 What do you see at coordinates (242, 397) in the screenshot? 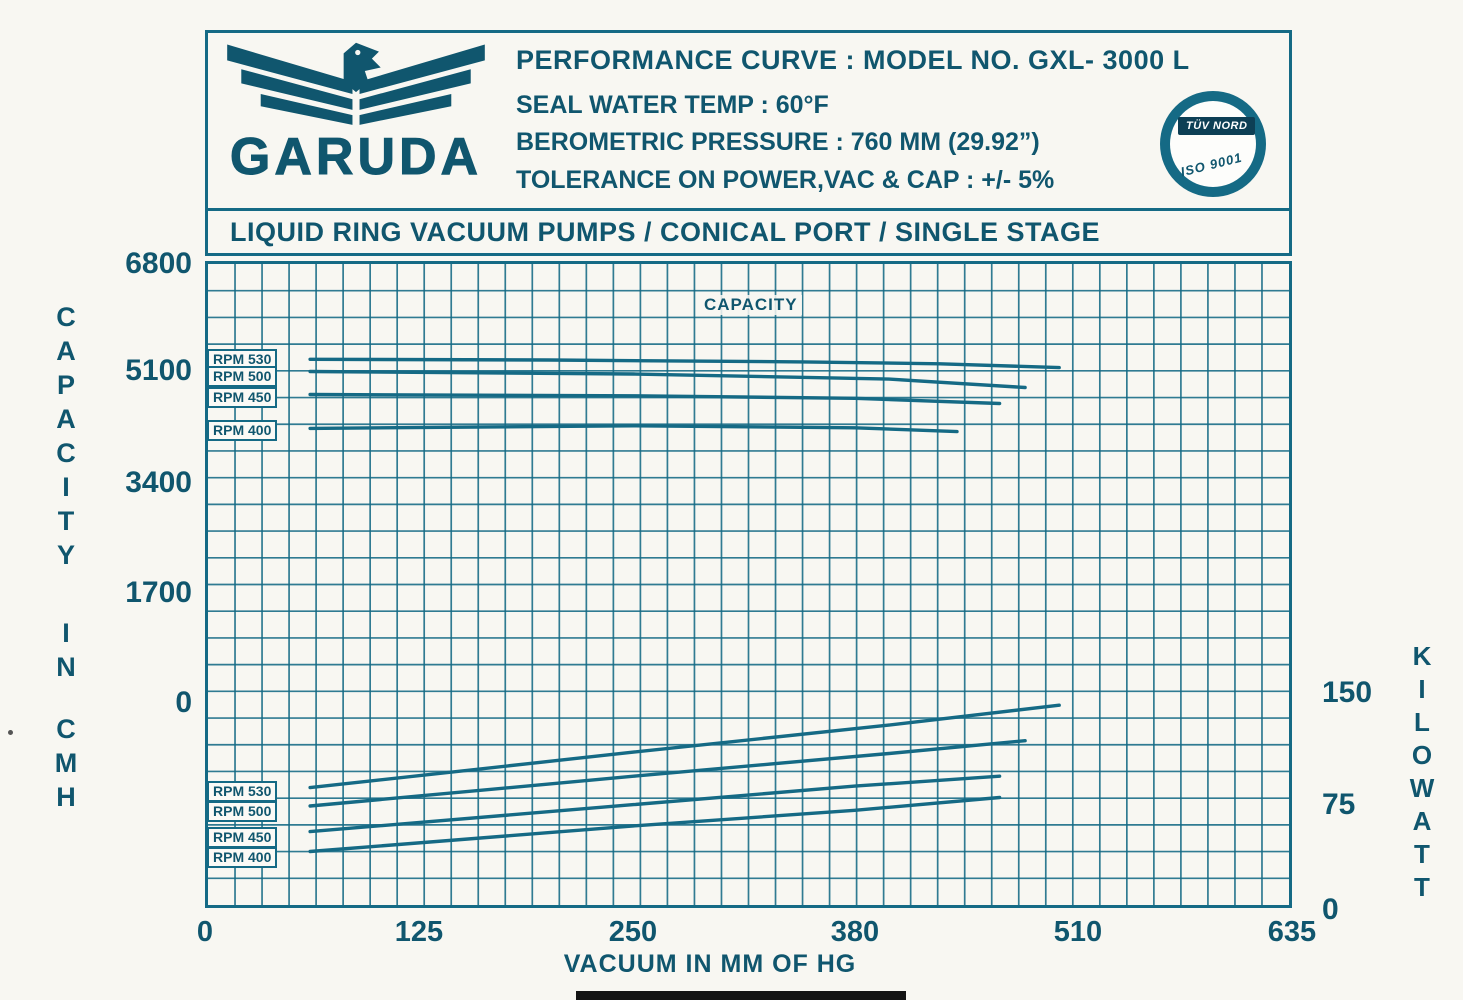
I see `rpm-label-capacity-450: RPM 450` at bounding box center [242, 397].